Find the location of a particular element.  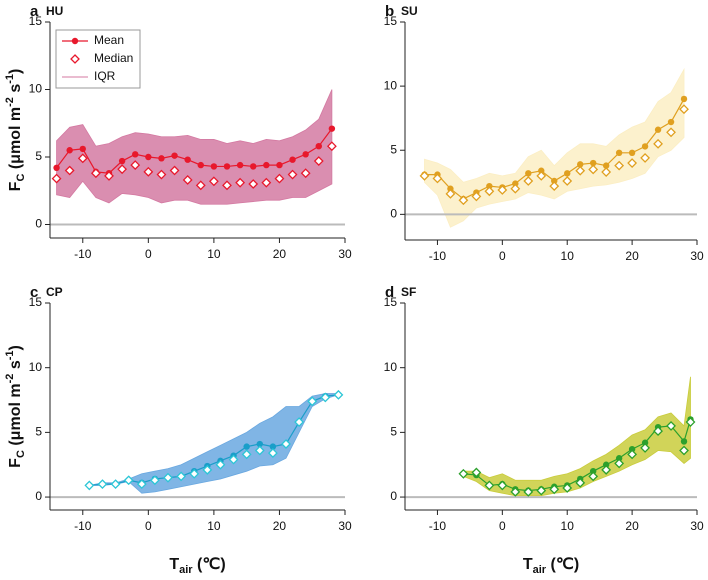

y-axis-label-part: s is located at coordinates (15, 90).